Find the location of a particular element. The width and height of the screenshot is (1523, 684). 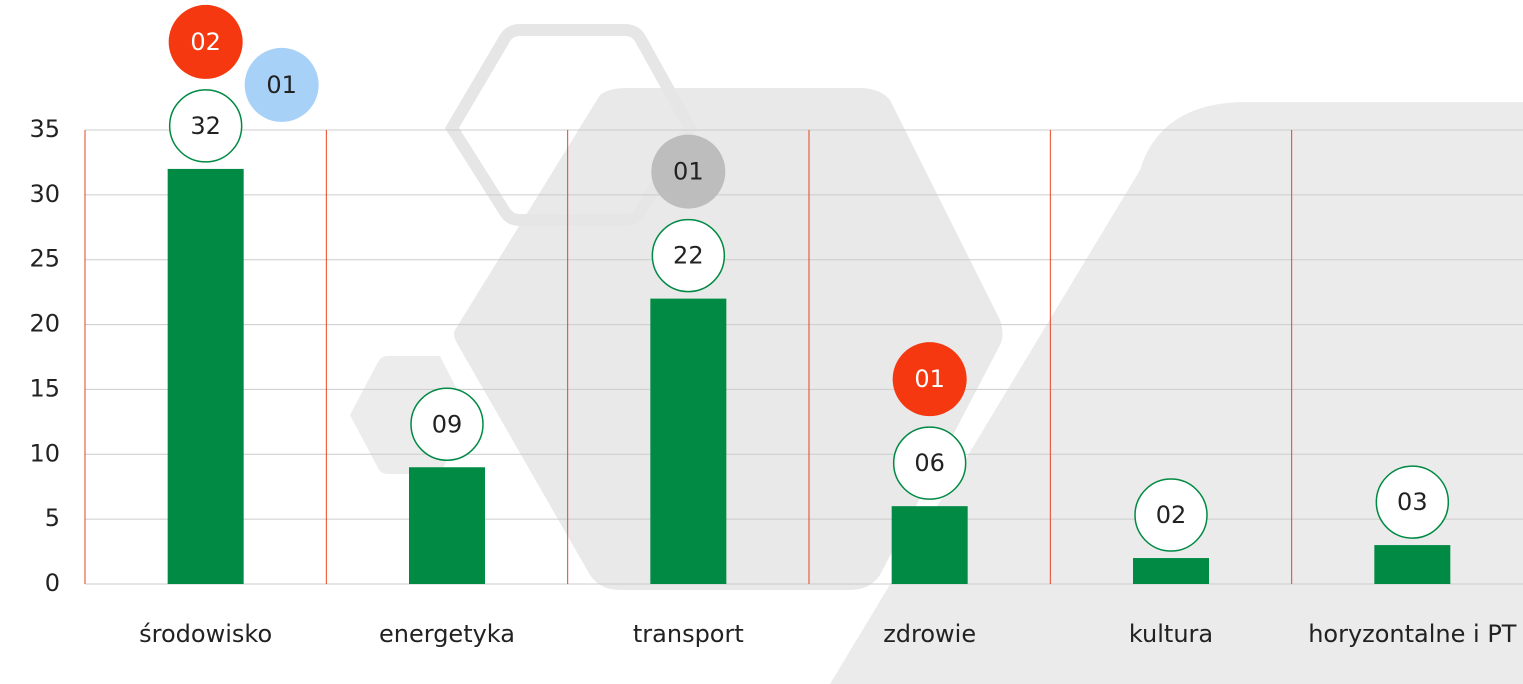

y-tick-label: 5 is located at coordinates (52, 518).